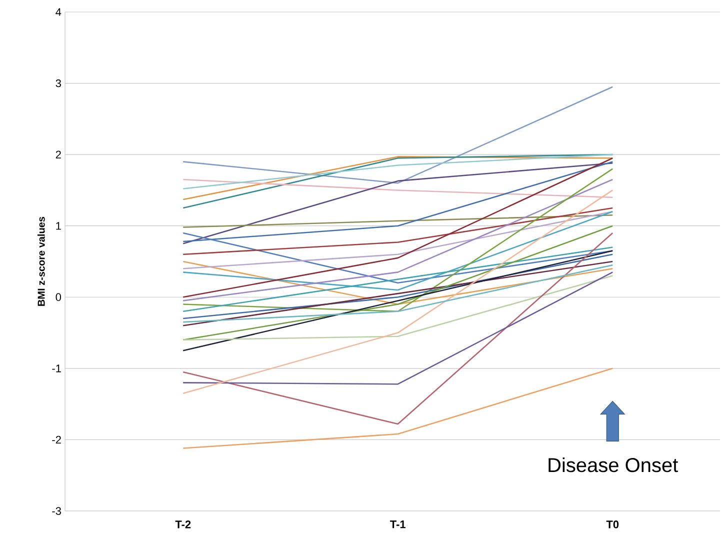  Describe the element at coordinates (58, 154) in the screenshot. I see `y-tick-label: 2` at that location.